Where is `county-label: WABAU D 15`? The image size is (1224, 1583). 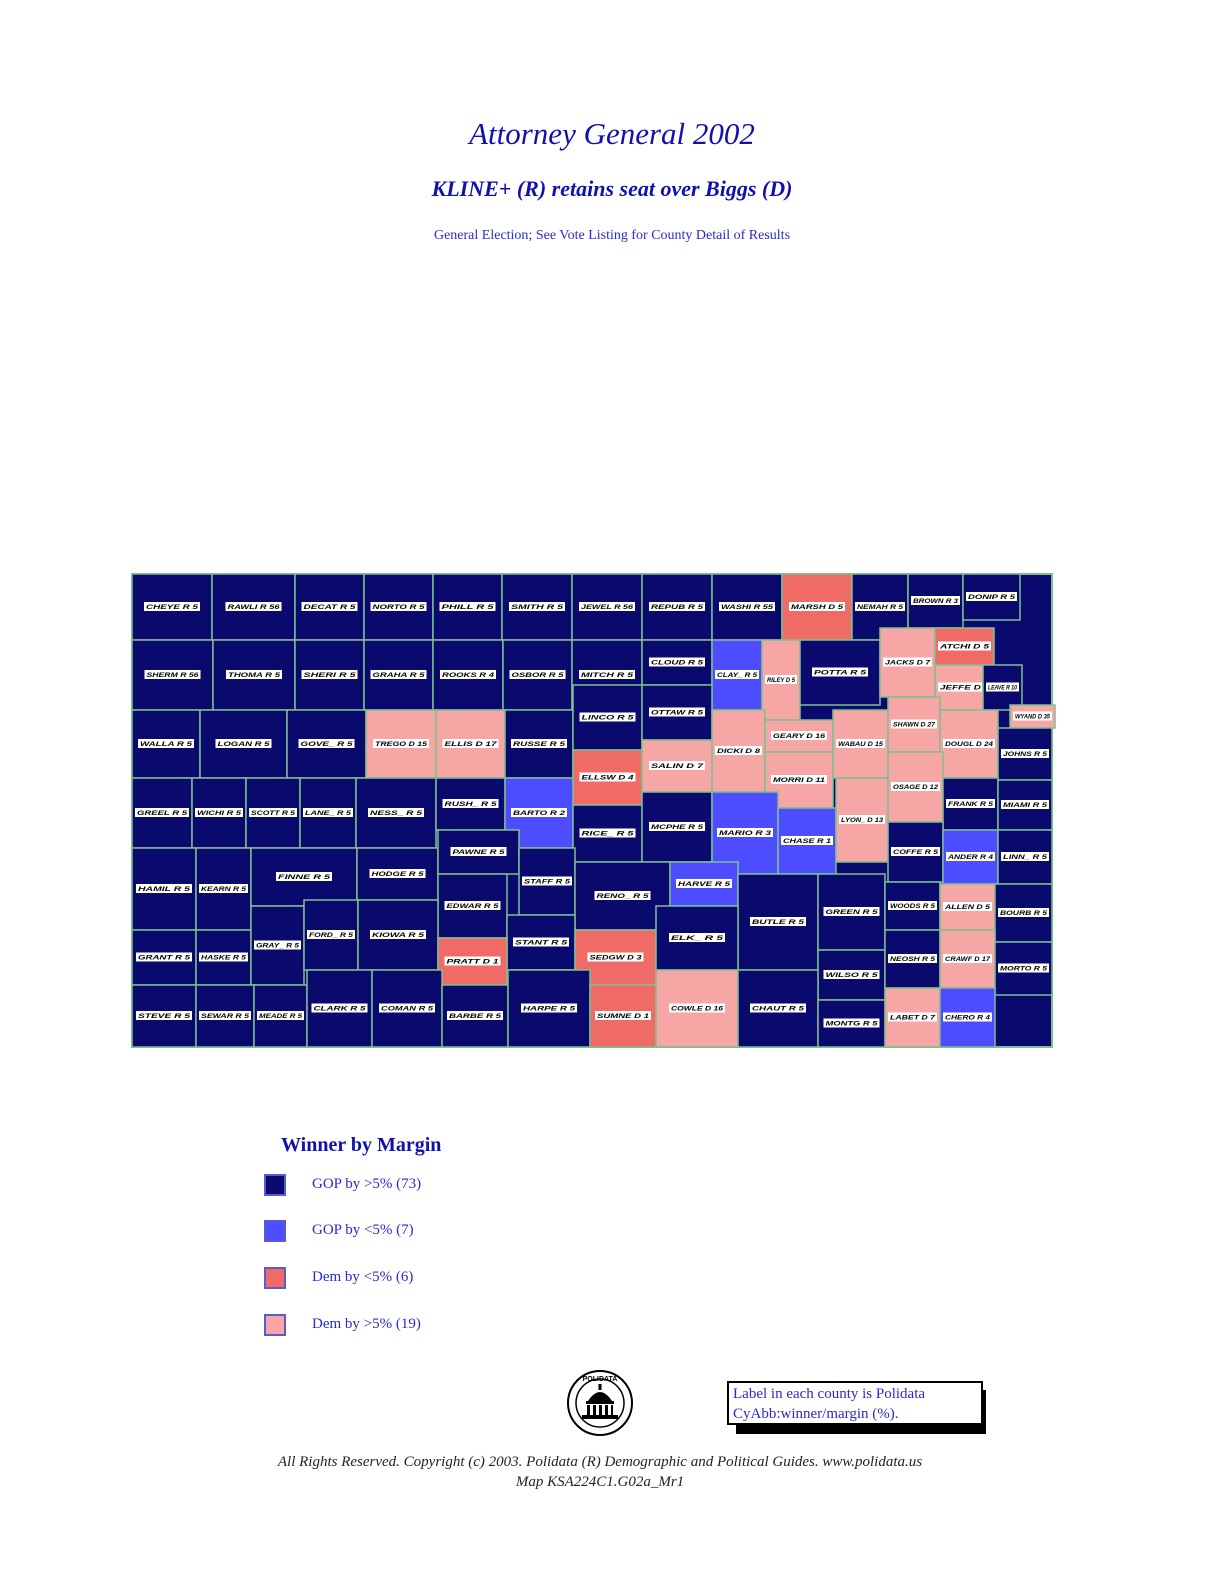
county-label: WABAU D 15 is located at coordinates (861, 745).